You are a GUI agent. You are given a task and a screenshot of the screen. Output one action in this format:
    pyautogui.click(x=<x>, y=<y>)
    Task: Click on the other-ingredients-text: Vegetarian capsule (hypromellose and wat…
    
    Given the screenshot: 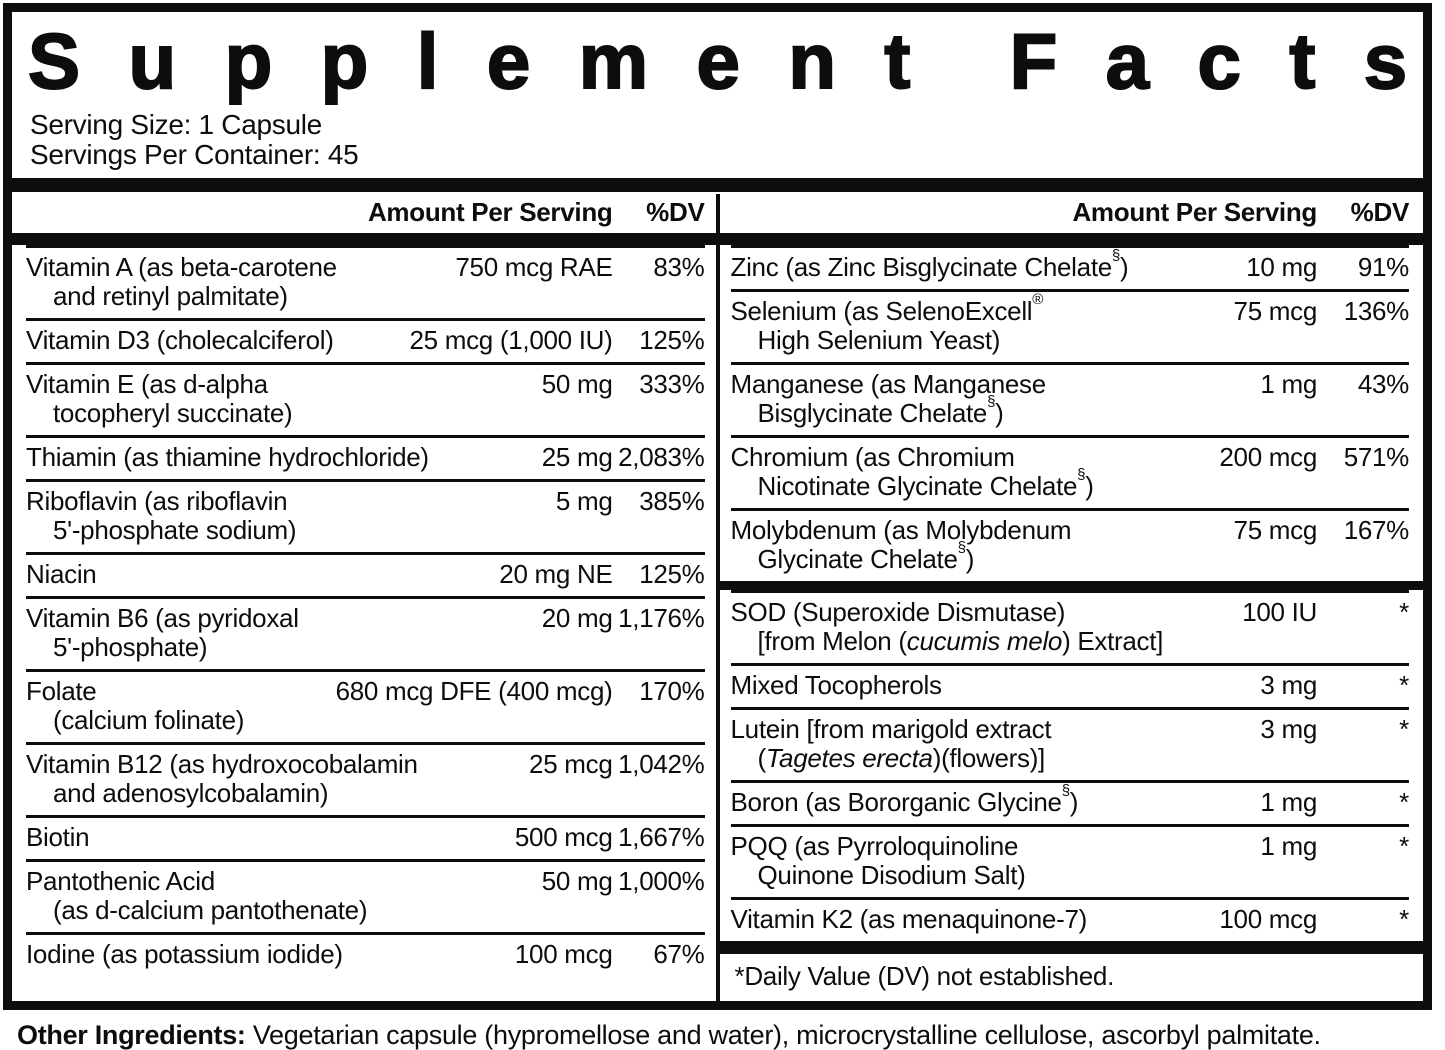 What is the action you would take?
    pyautogui.click(x=783, y=1035)
    